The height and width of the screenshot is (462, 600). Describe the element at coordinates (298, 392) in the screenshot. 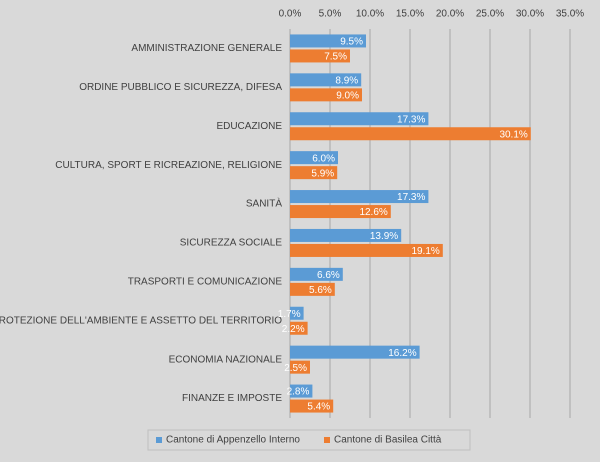

I see `value-label: 2.8%` at that location.